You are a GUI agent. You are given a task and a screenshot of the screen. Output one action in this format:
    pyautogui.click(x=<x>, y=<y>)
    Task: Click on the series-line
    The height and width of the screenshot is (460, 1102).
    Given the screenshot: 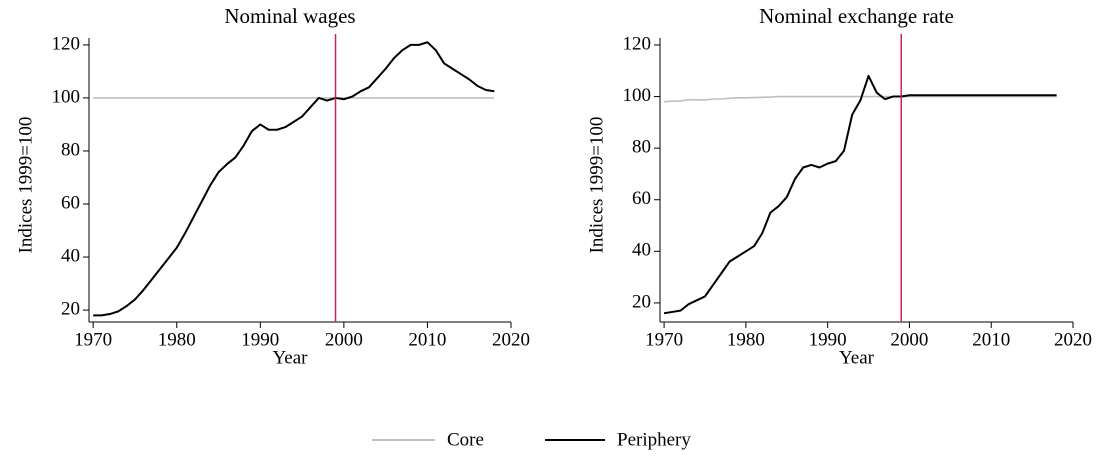 What is the action you would take?
    pyautogui.click(x=860, y=99)
    